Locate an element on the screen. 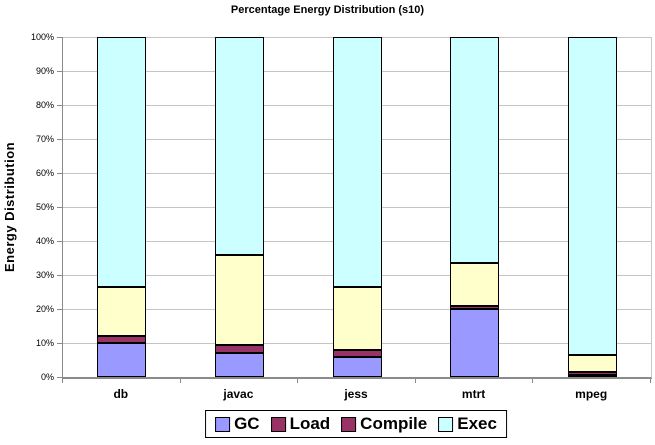  bar-javac is located at coordinates (239, 207).